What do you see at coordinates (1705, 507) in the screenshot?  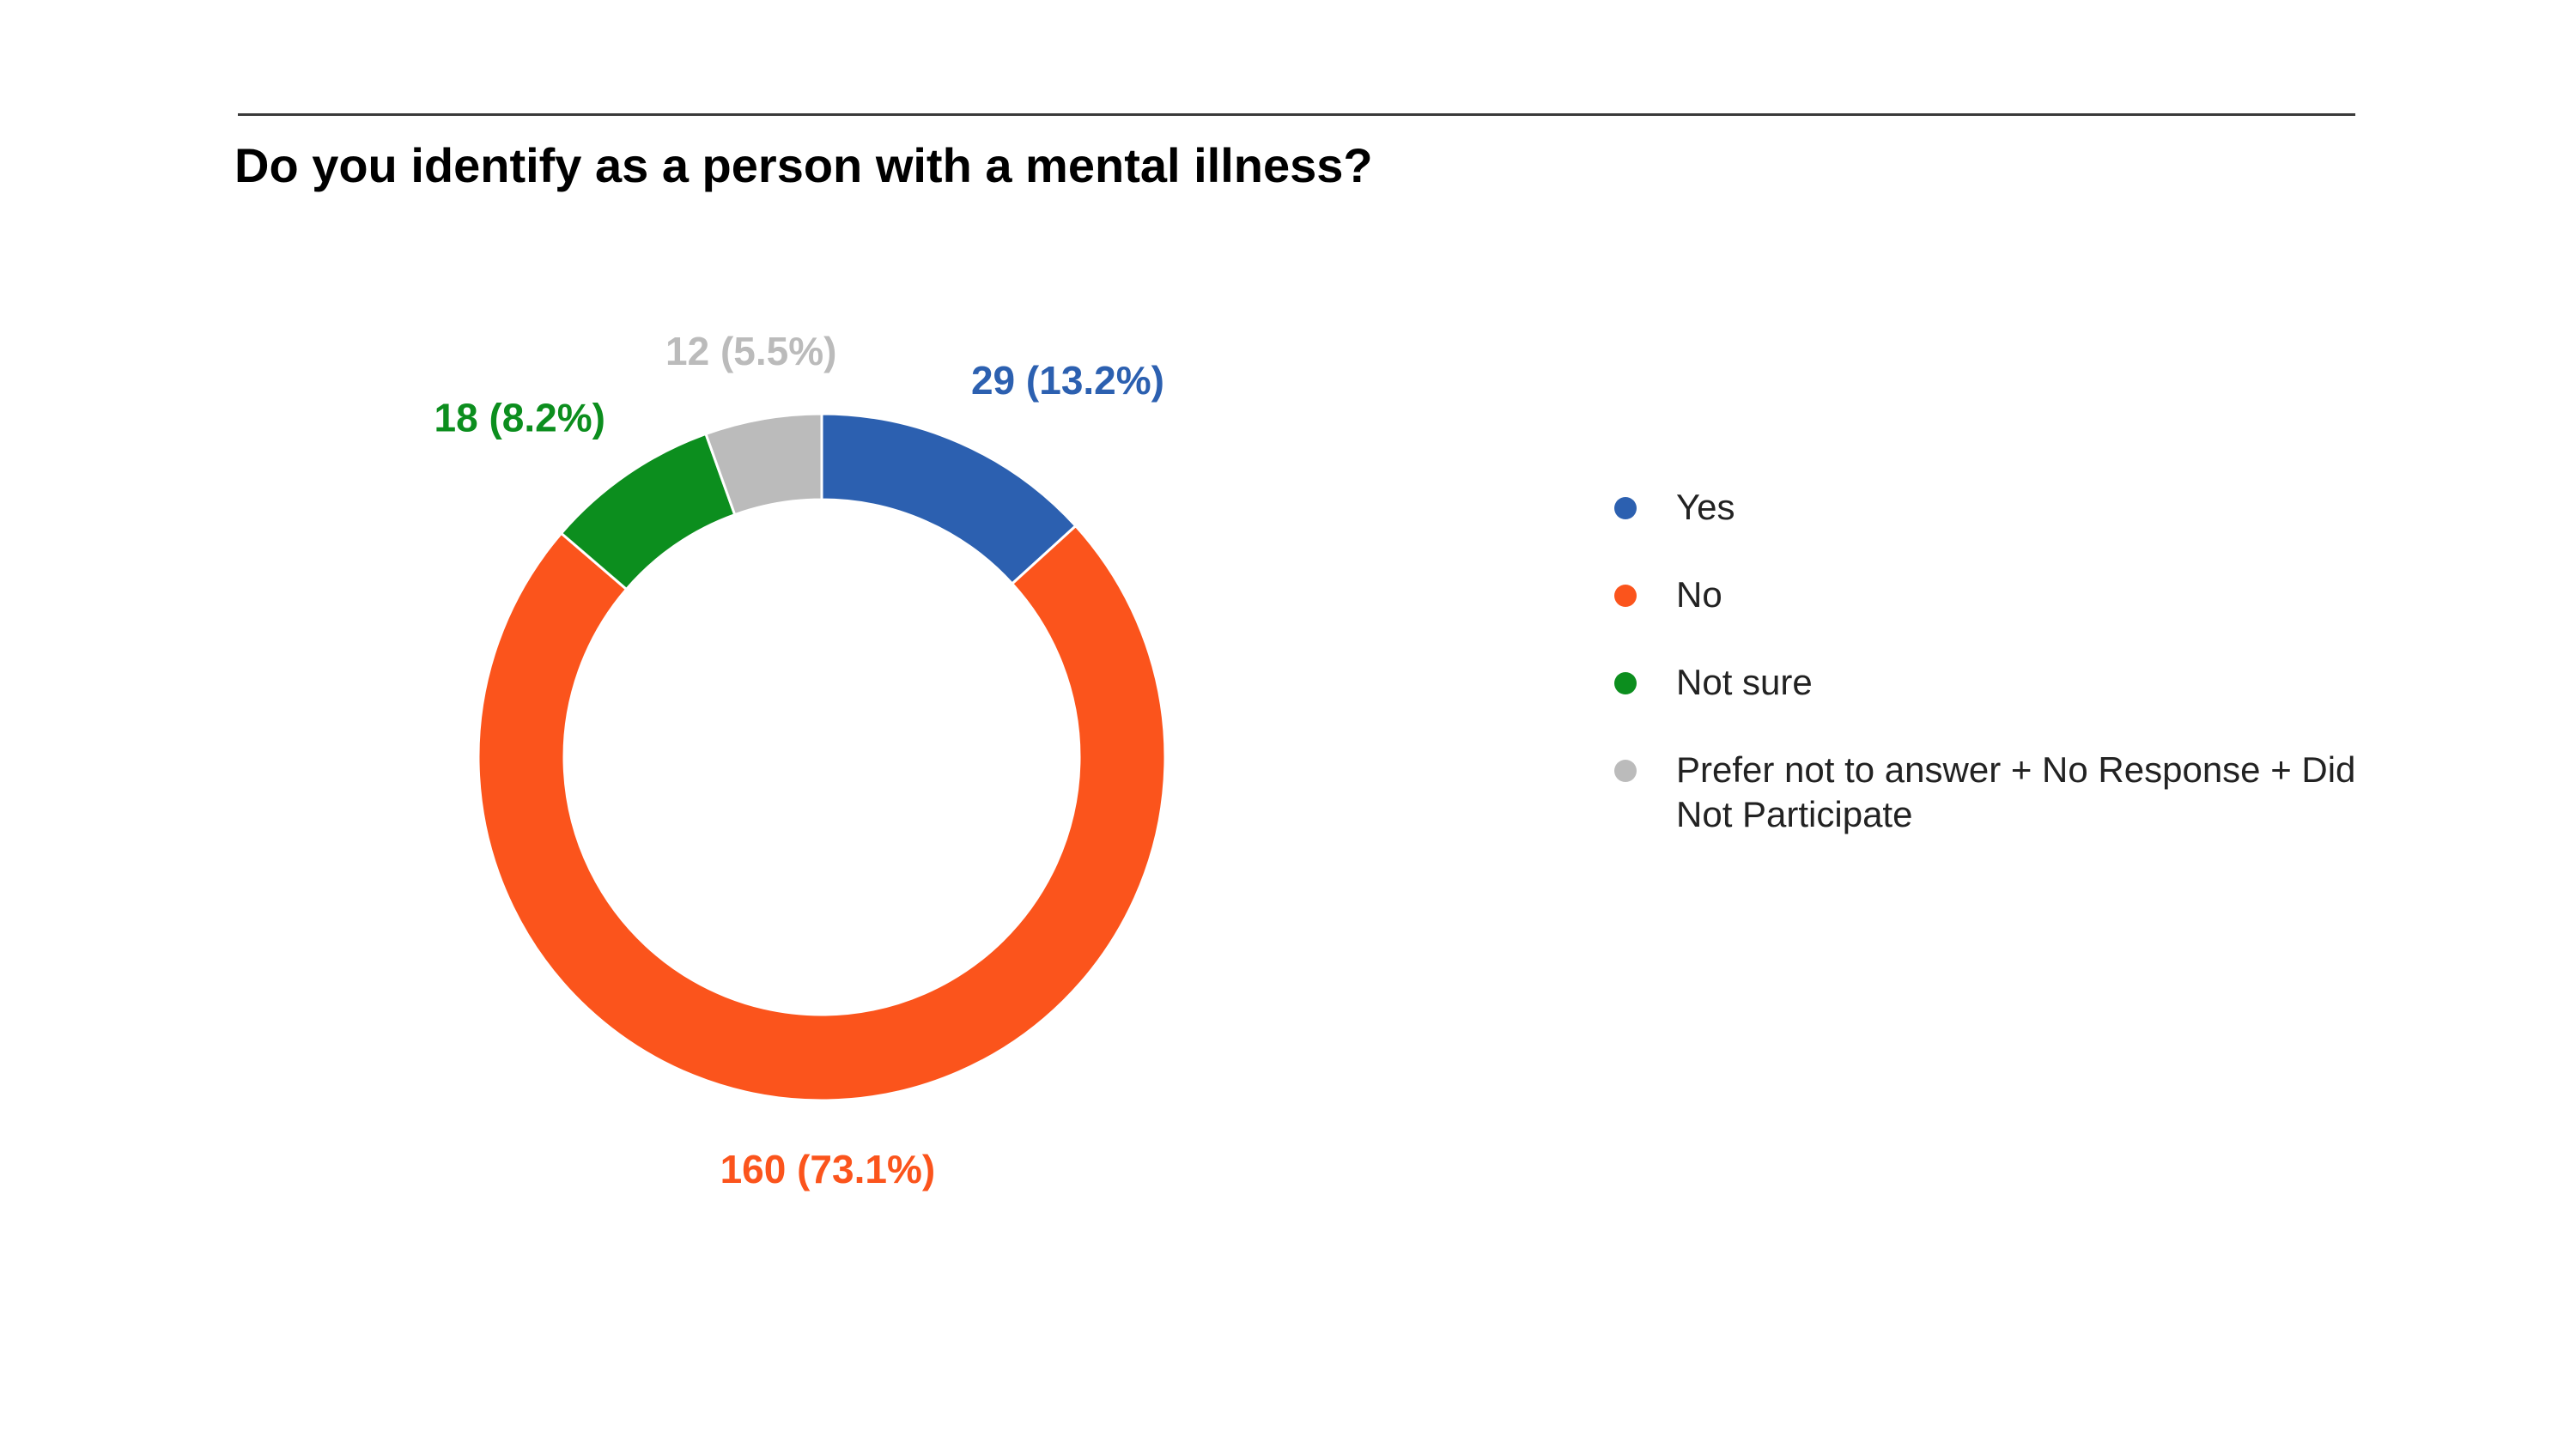 I see `legend-label-yes: Yes` at bounding box center [1705, 507].